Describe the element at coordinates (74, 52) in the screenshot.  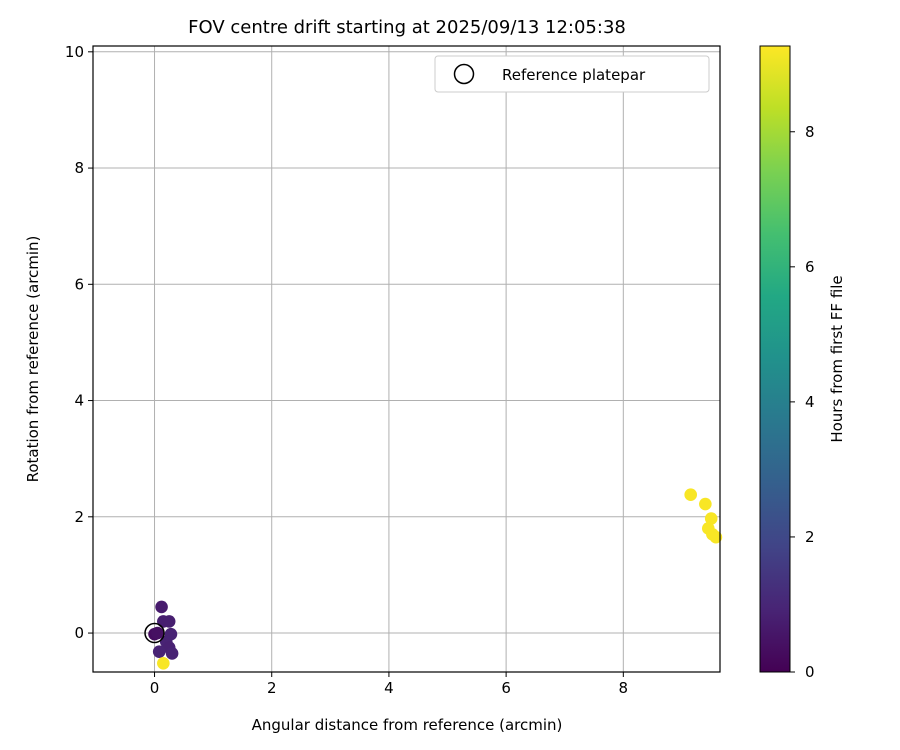
I see `y-tick-label: 10` at that location.